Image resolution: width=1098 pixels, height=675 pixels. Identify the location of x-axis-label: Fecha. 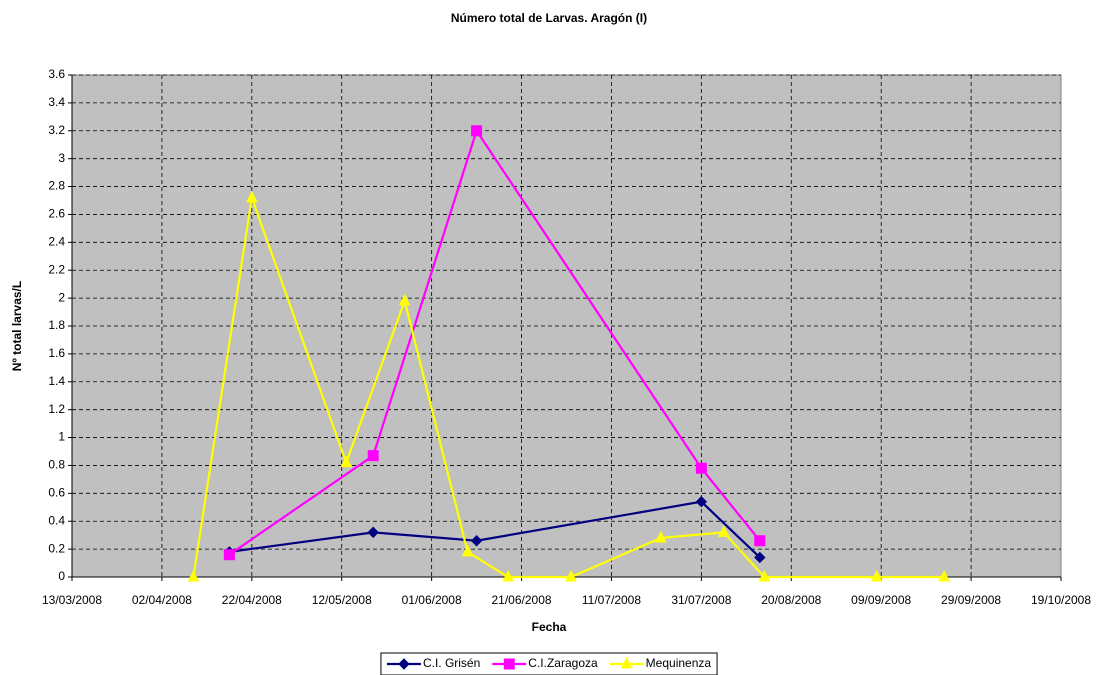
(549, 627).